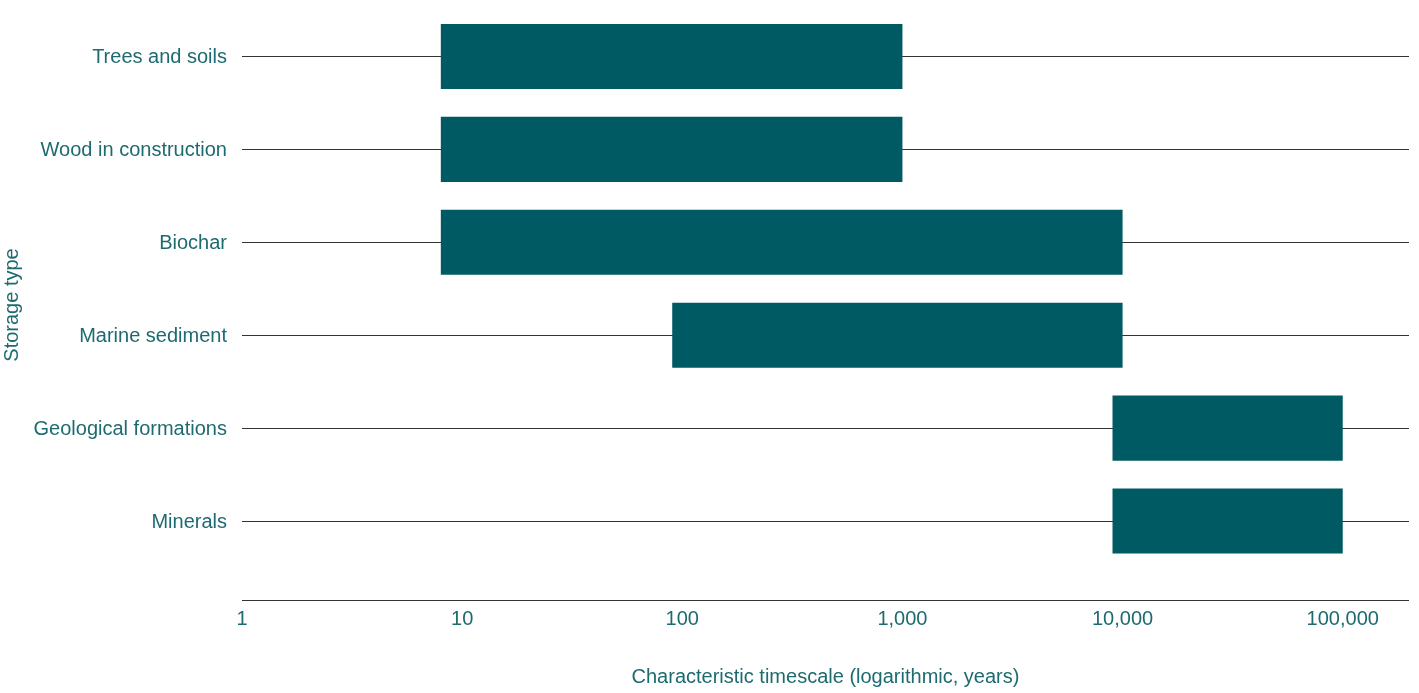  I want to click on y-axis-title: Storage type, so click(11, 305).